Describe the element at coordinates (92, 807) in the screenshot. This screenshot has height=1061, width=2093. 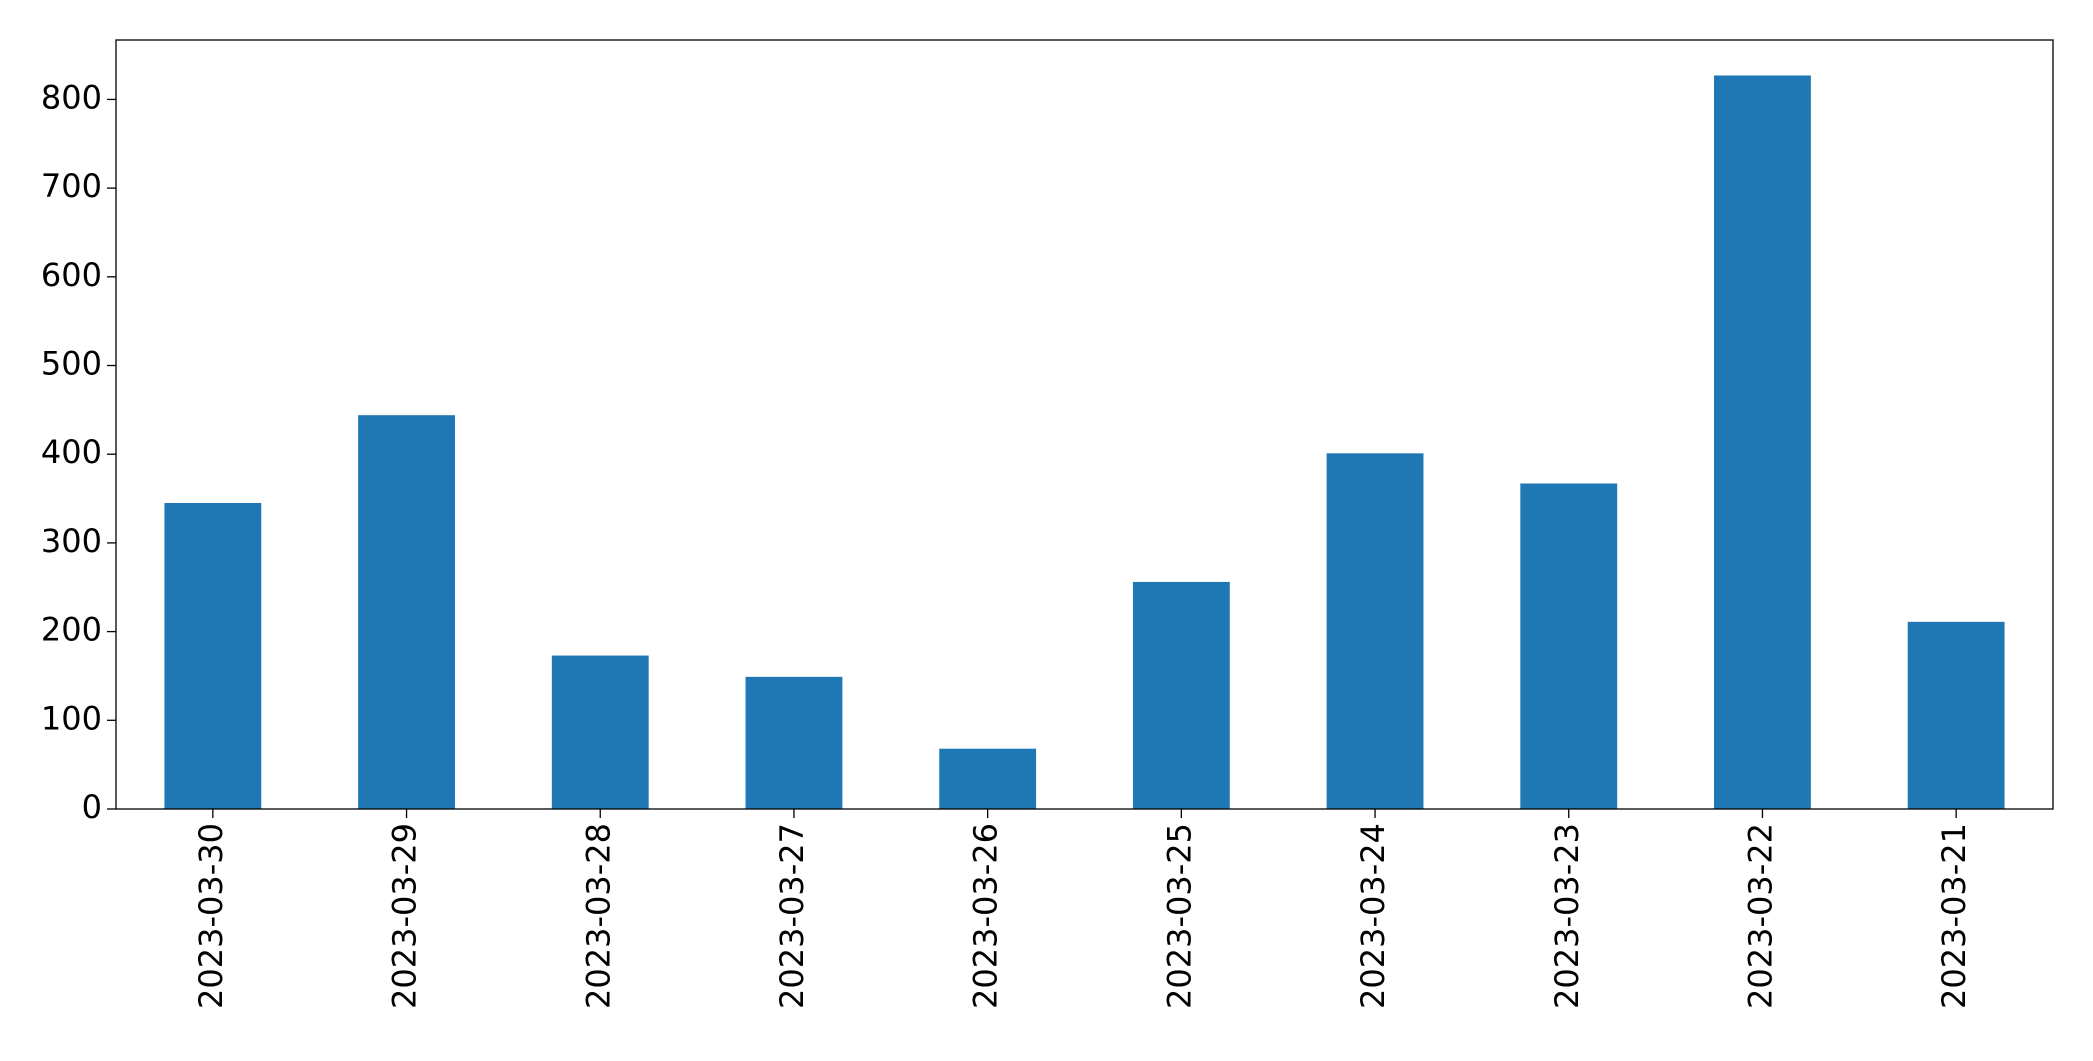
I see `y-tick-label: 0` at that location.